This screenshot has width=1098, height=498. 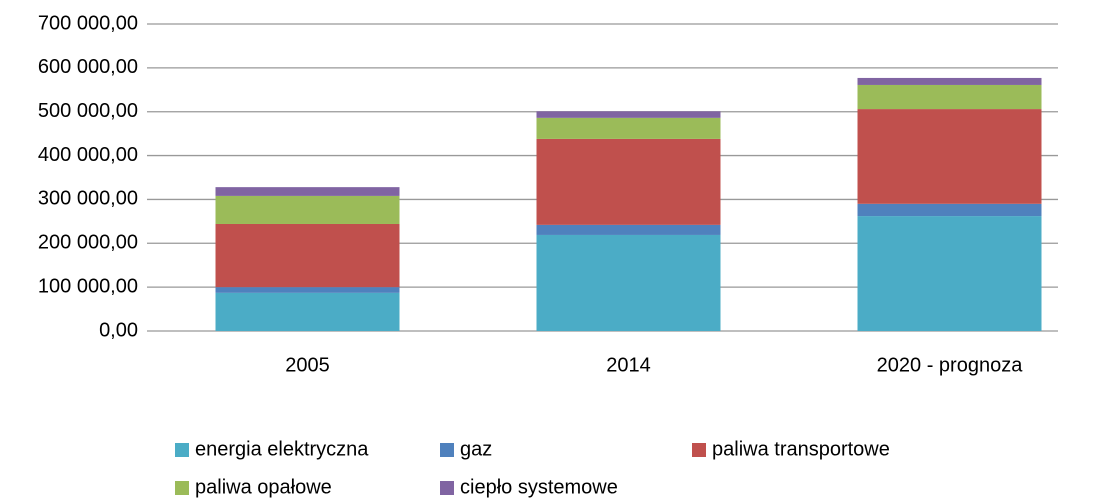 I want to click on y-tick-label: 500 000,00, so click(x=88, y=111).